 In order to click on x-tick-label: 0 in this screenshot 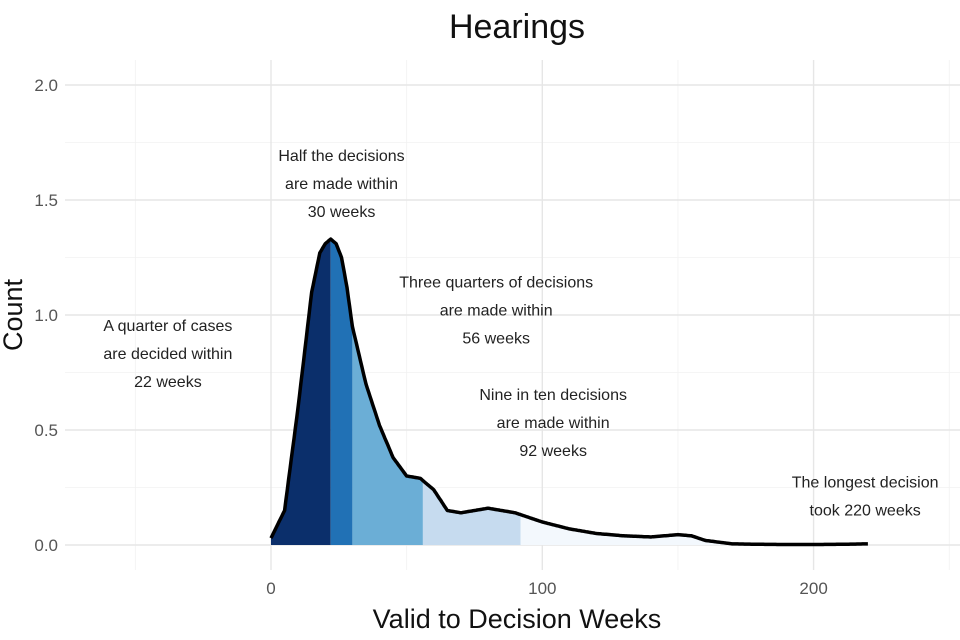, I will do `click(270, 588)`.